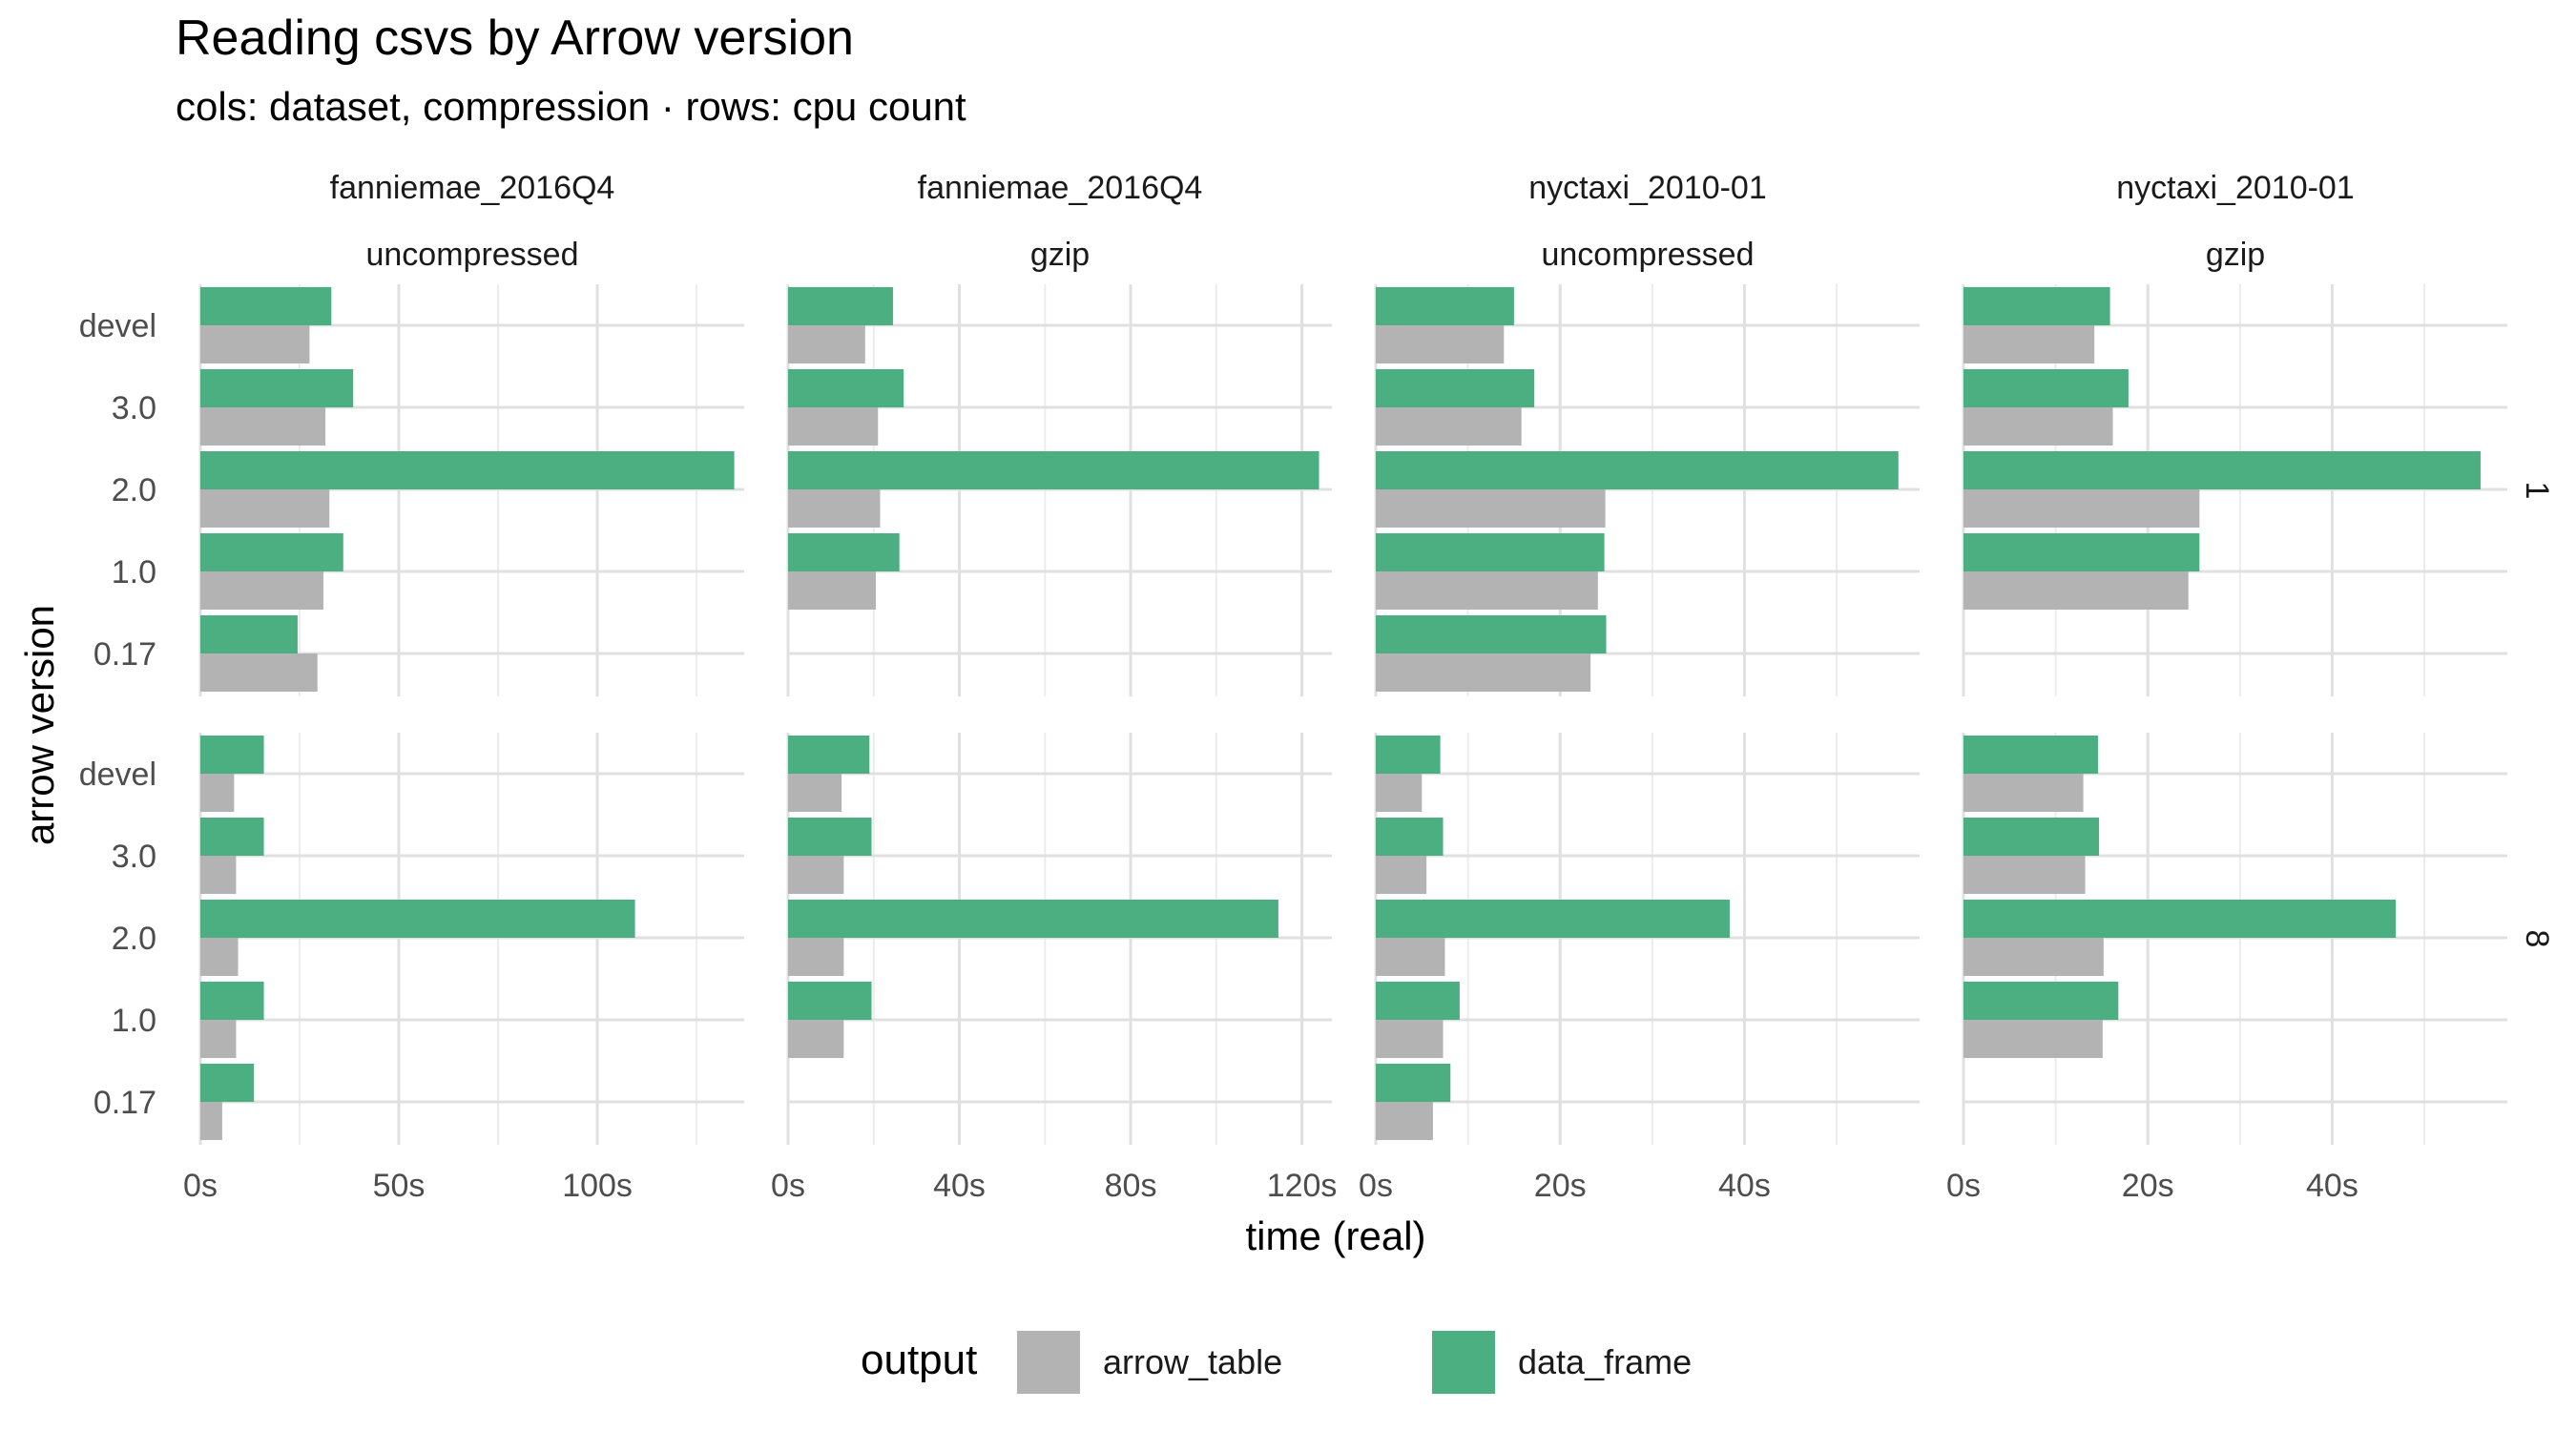  I want to click on facet-strip-cpu-count: 1, so click(2537, 491).